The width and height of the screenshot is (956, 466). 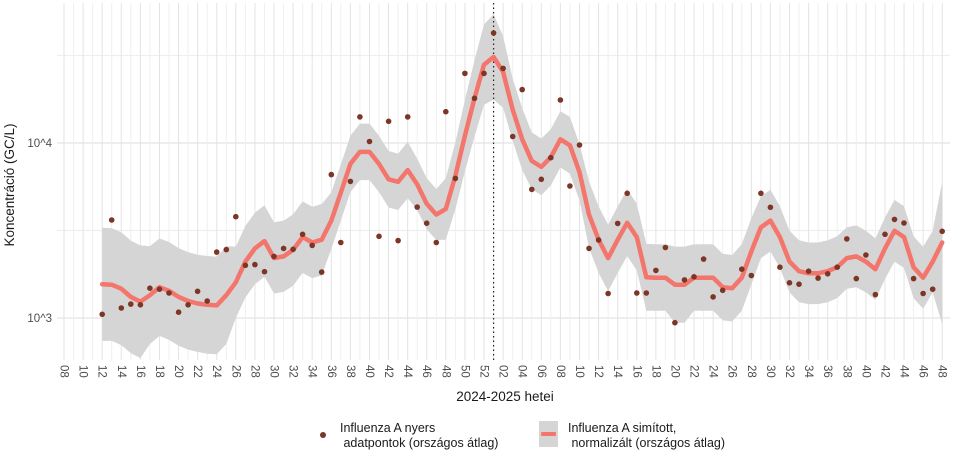 I want to click on y-tick-label-10e3: 10^3, so click(x=39, y=319).